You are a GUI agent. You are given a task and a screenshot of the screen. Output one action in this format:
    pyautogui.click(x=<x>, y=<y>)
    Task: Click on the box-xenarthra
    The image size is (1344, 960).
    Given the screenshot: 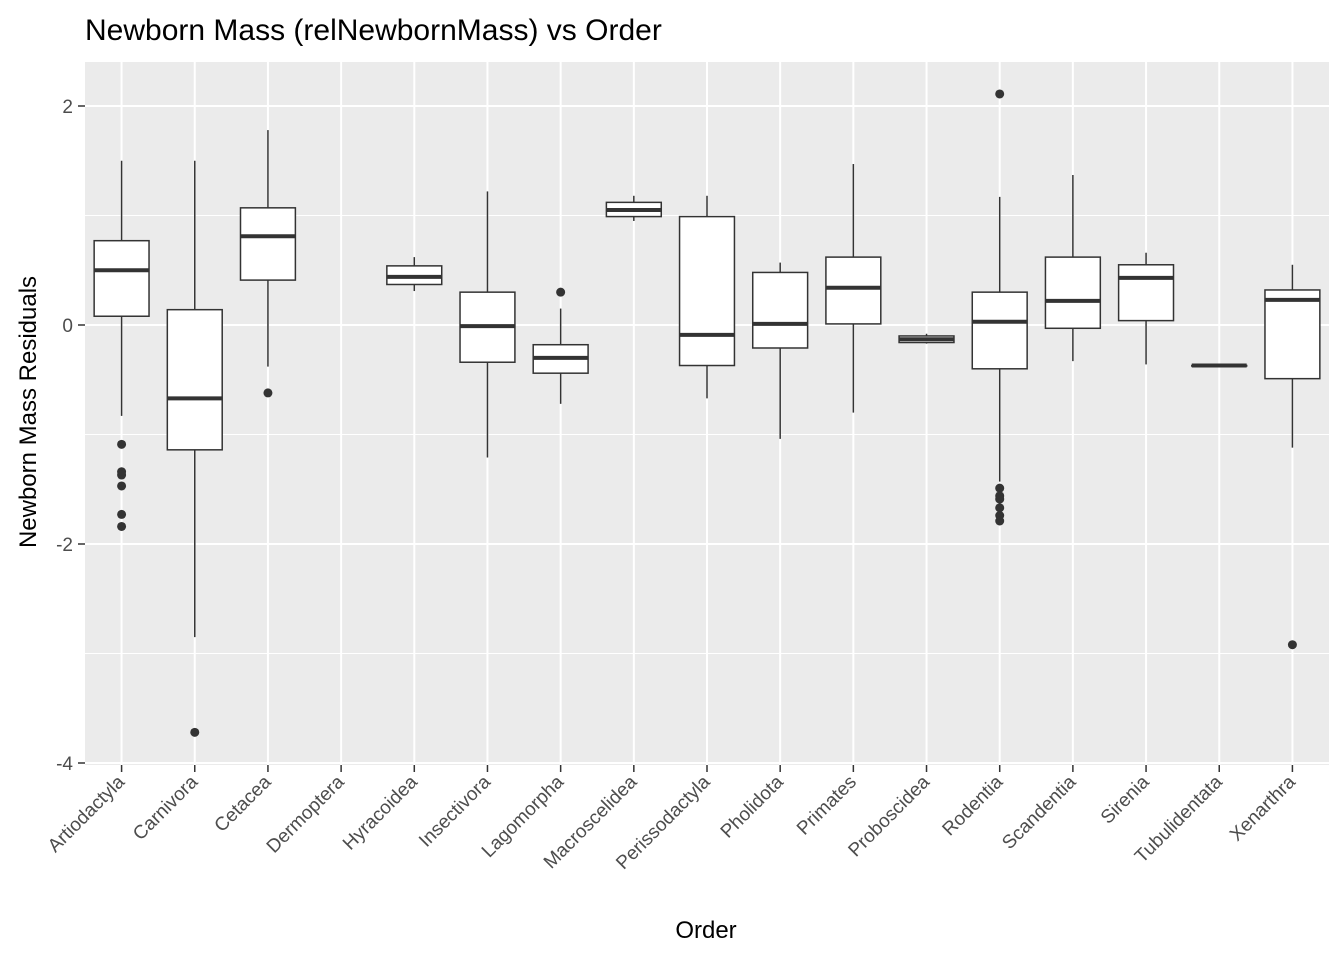 What is the action you would take?
    pyautogui.click(x=1292, y=457)
    